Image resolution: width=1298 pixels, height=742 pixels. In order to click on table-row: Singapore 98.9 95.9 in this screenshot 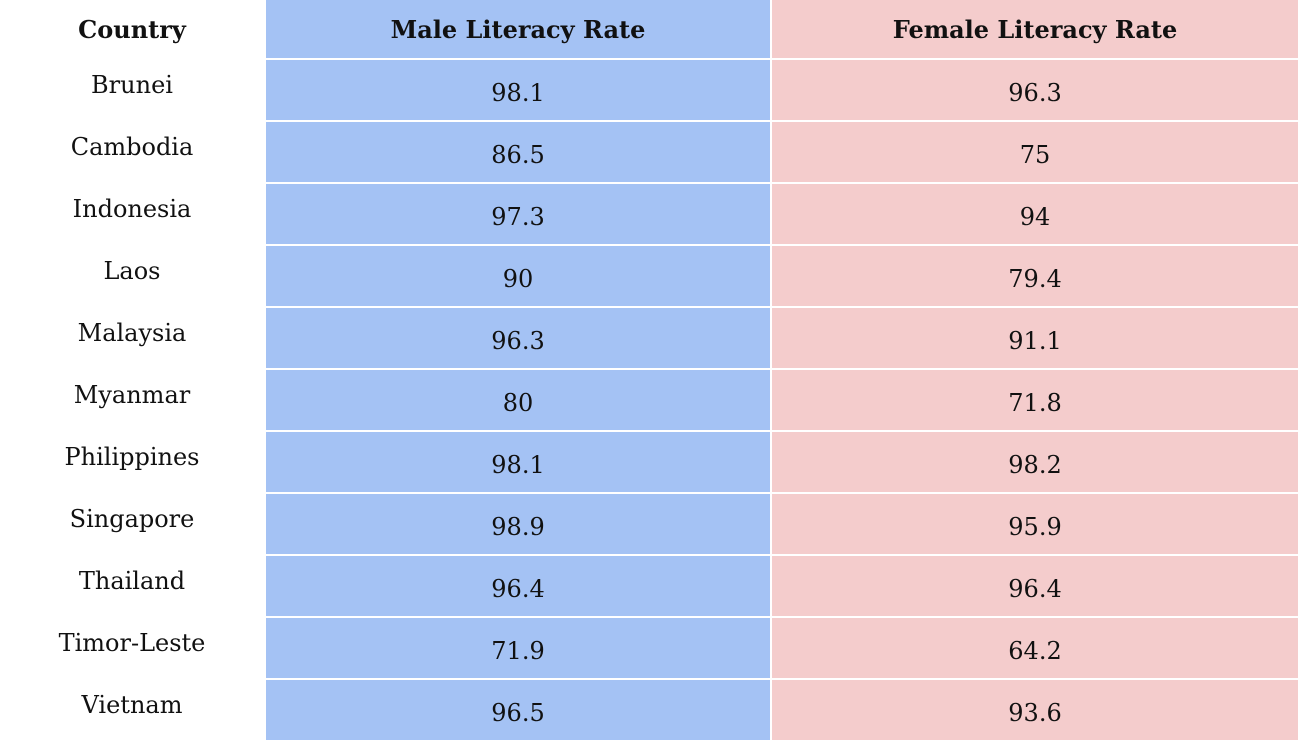, I will do `click(649, 524)`.